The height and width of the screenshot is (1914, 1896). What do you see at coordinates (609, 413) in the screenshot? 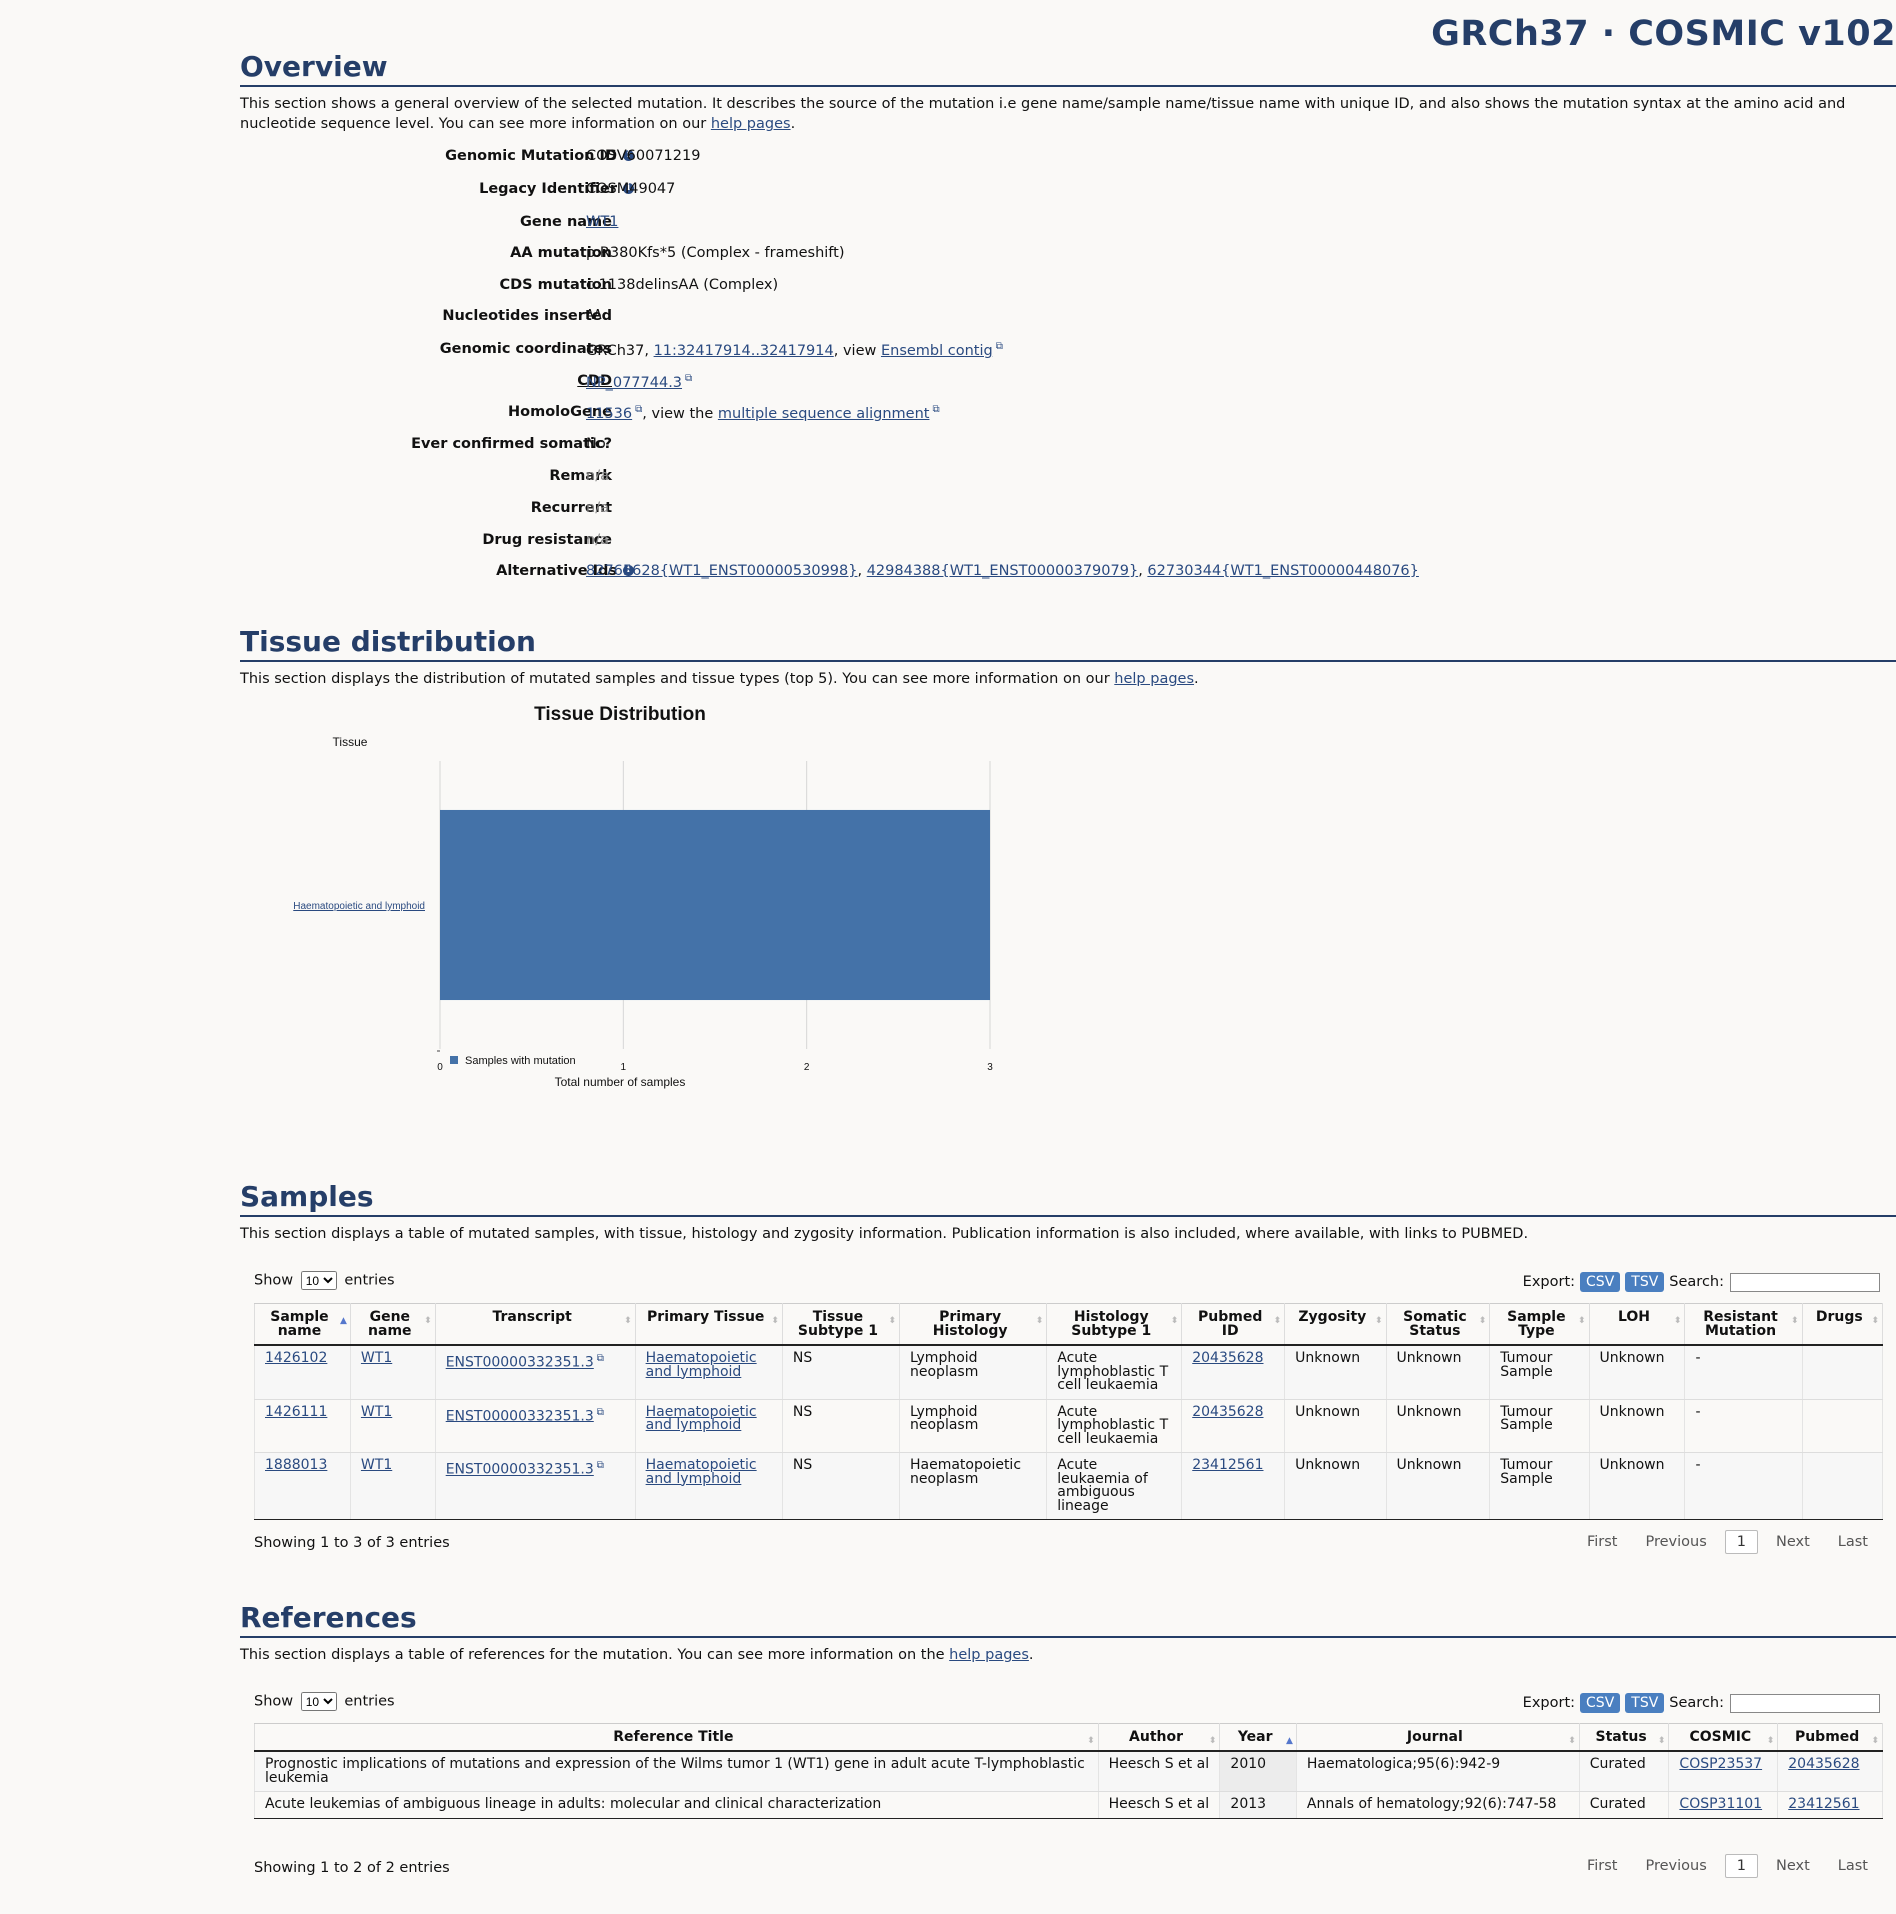
I see `homologene-link: 11536` at bounding box center [609, 413].